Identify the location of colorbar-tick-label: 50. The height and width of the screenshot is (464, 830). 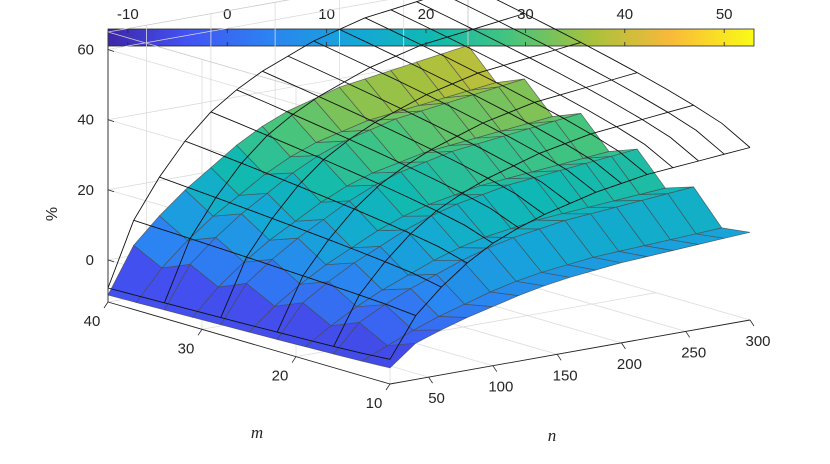
(724, 14).